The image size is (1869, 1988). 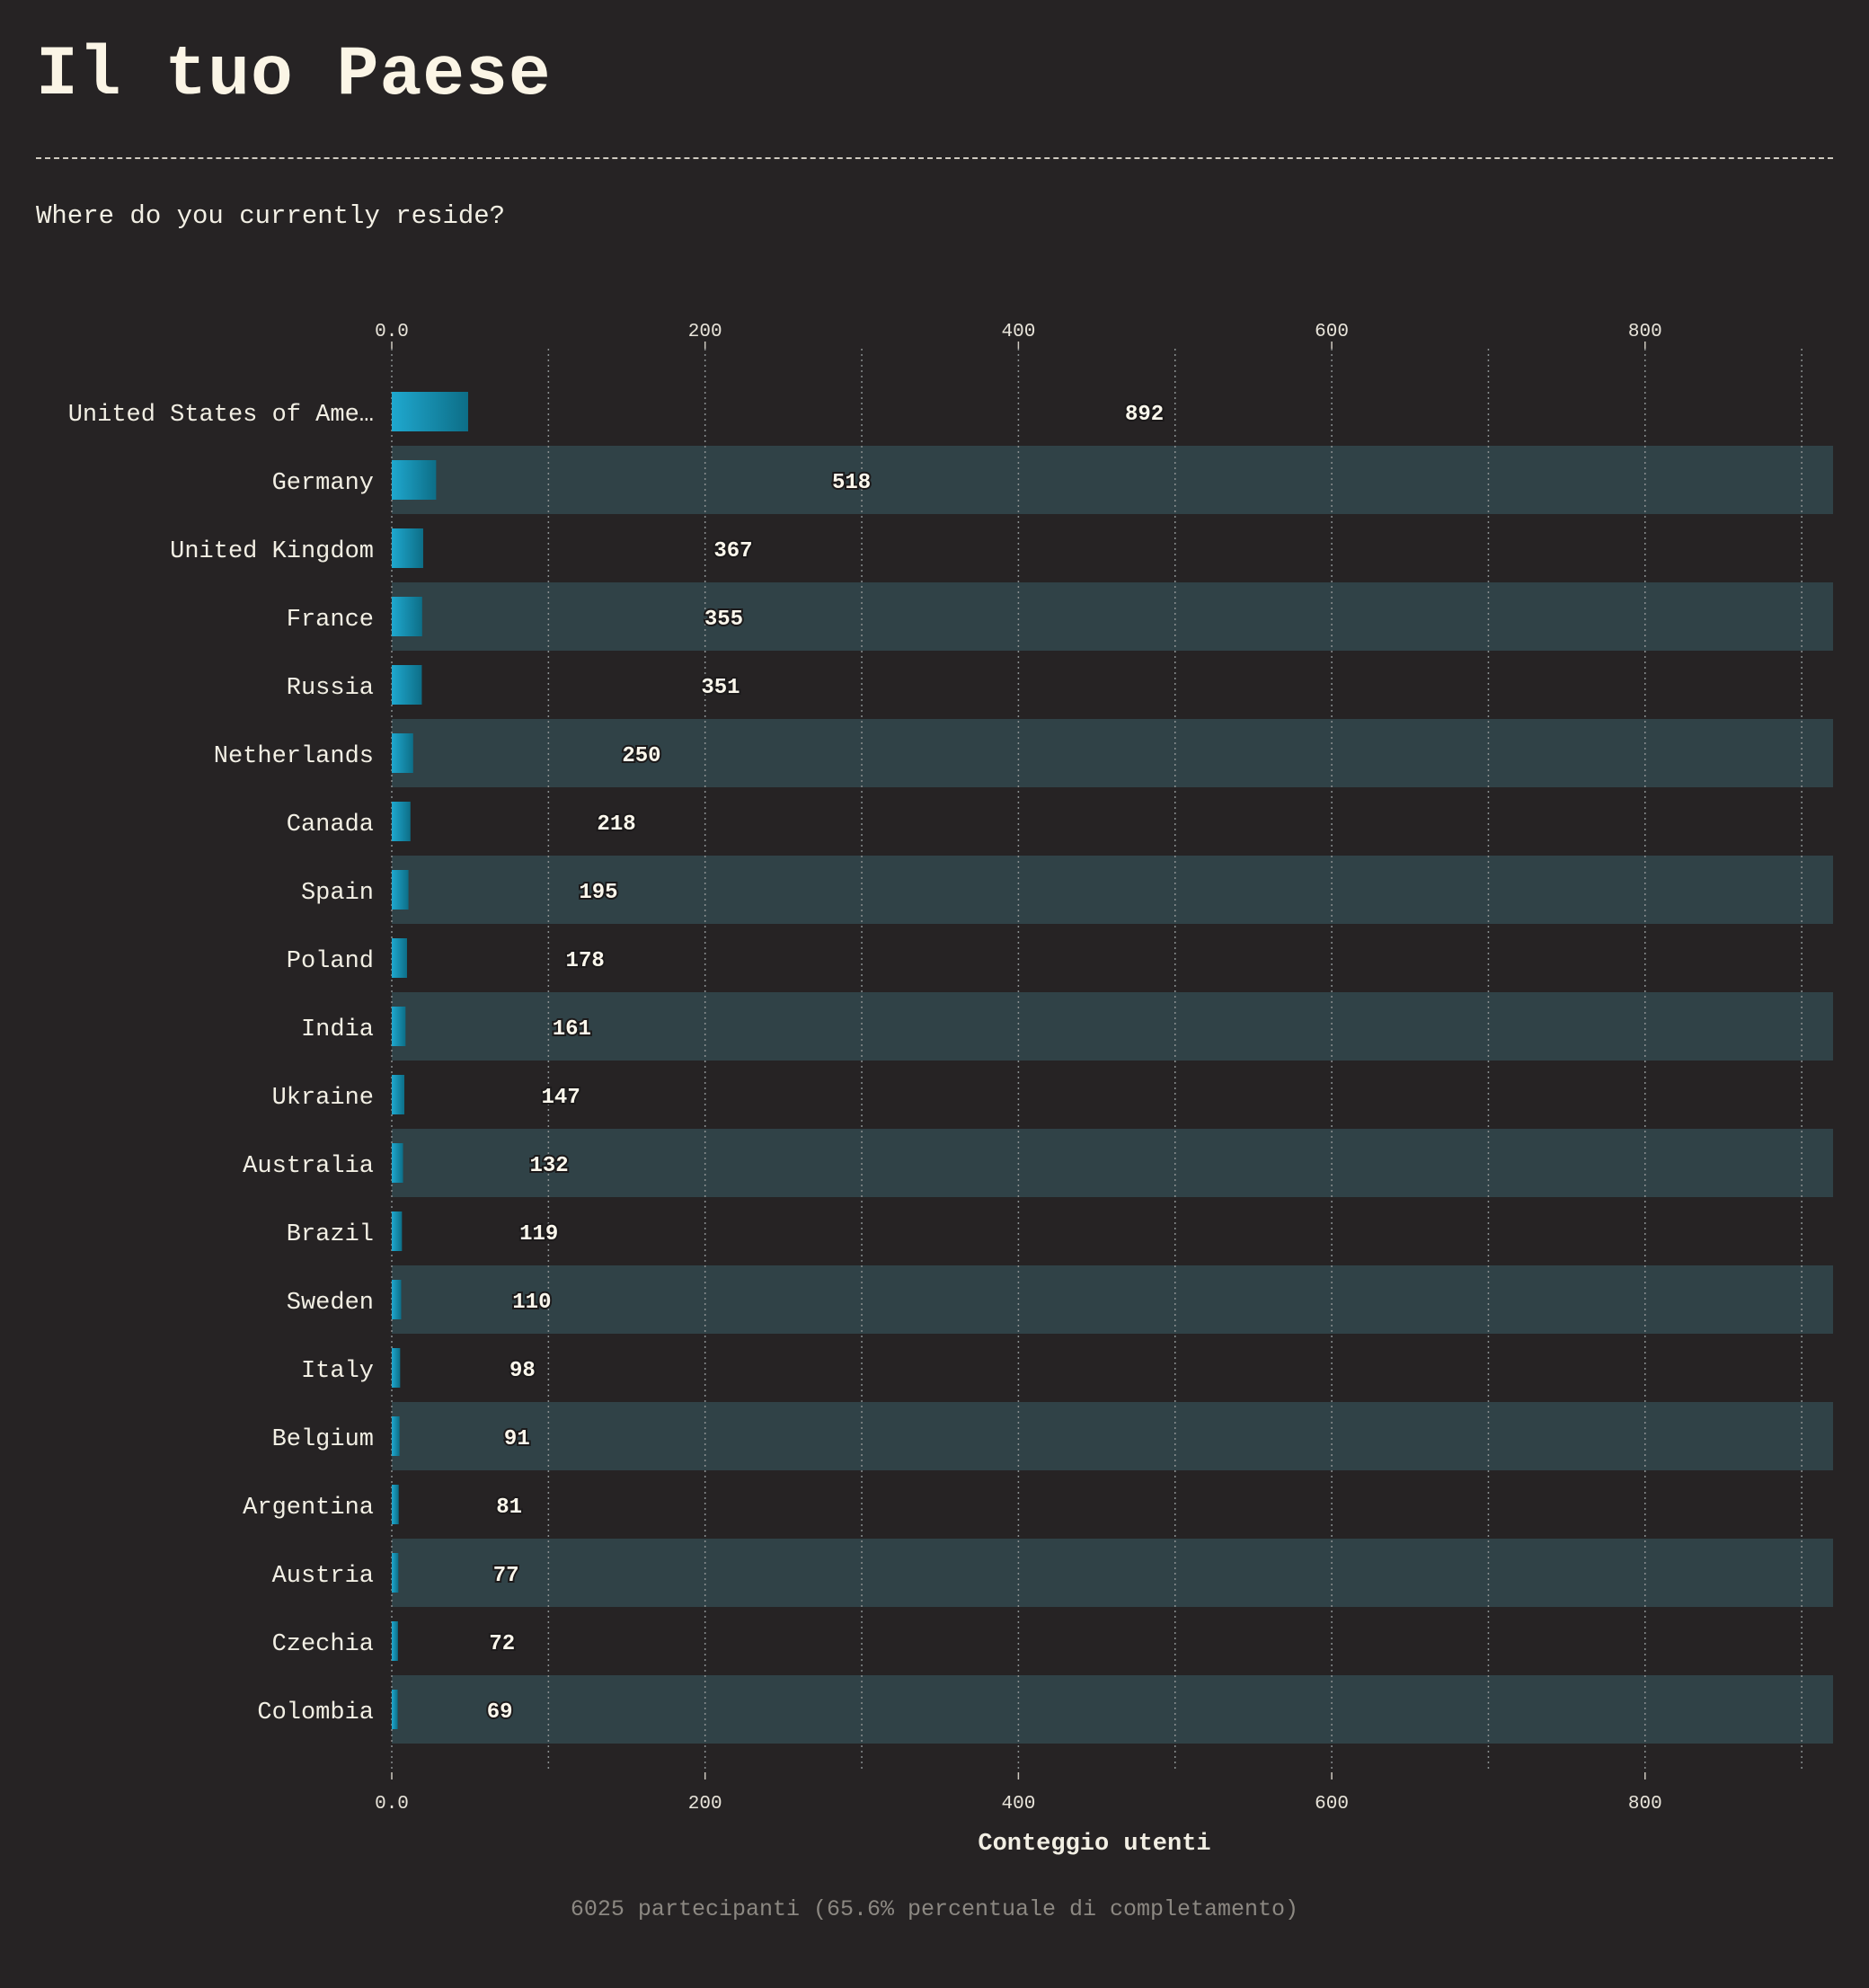 What do you see at coordinates (330, 688) in the screenshot?
I see `category-label: Russia` at bounding box center [330, 688].